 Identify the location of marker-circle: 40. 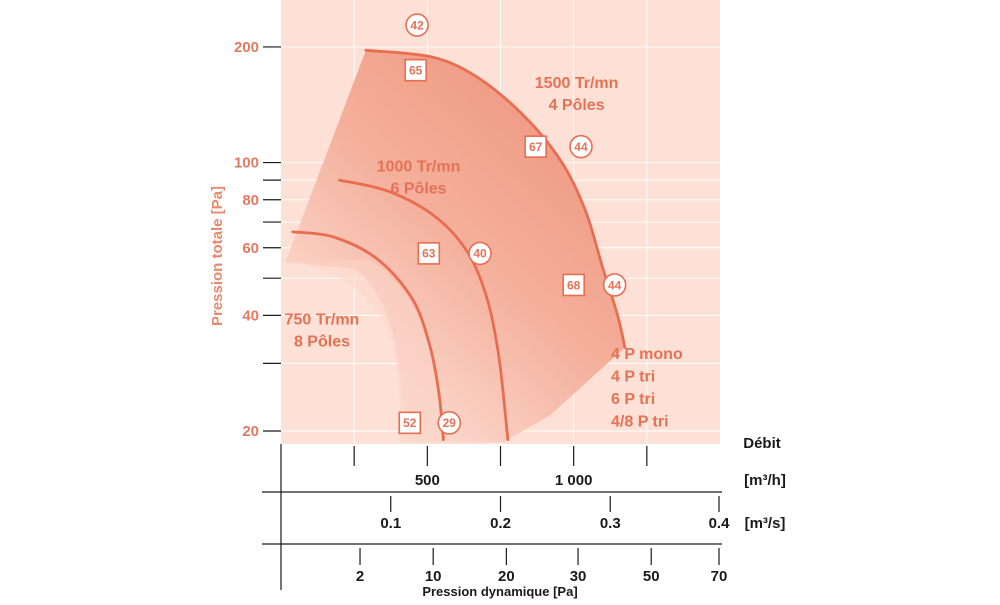
(480, 253).